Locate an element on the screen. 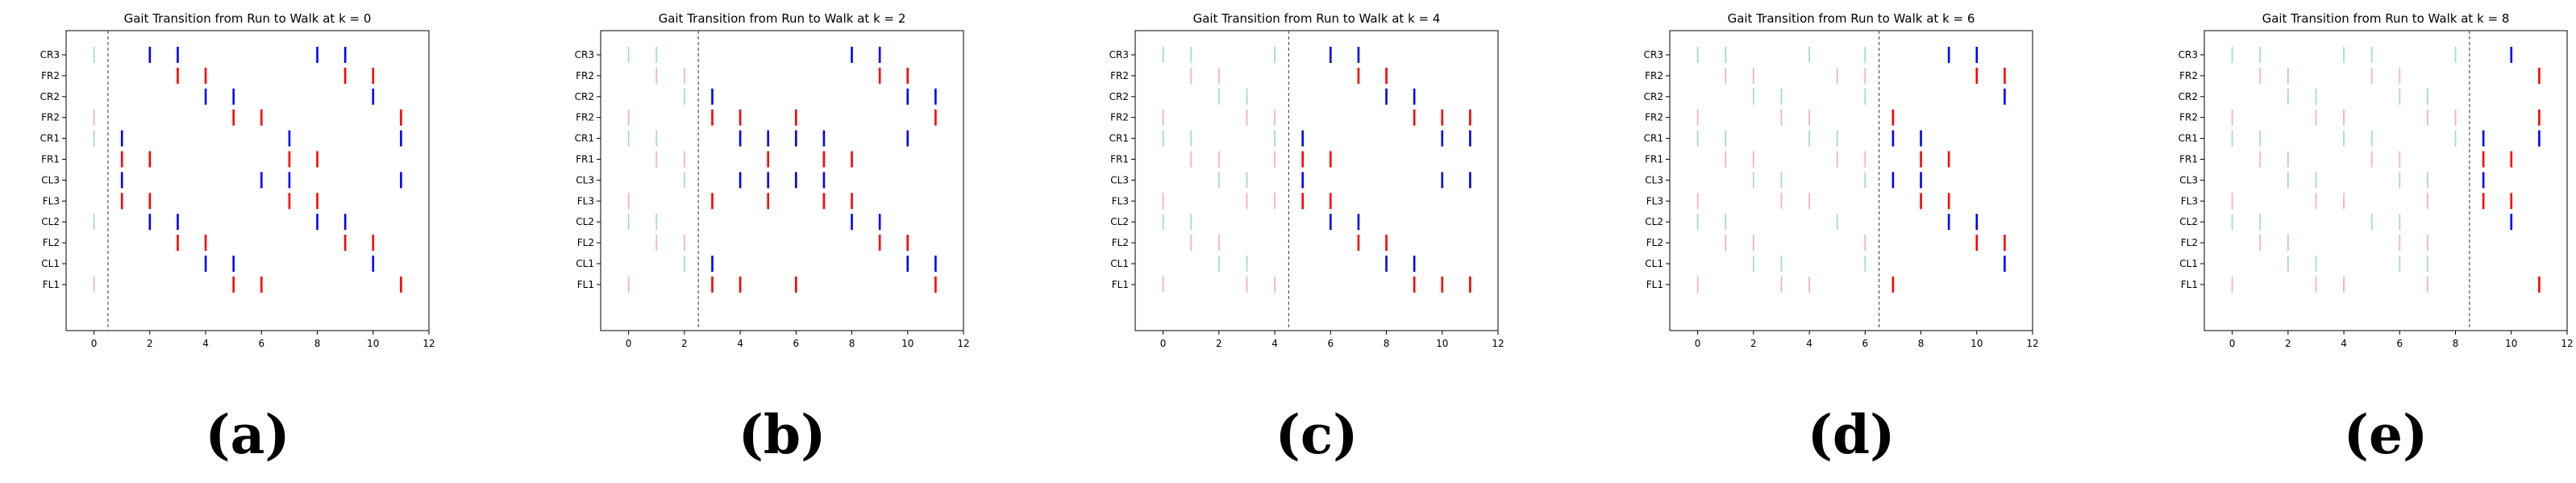 Image resolution: width=2576 pixels, height=483 pixels. panel-caption: (d) is located at coordinates (1851, 434).